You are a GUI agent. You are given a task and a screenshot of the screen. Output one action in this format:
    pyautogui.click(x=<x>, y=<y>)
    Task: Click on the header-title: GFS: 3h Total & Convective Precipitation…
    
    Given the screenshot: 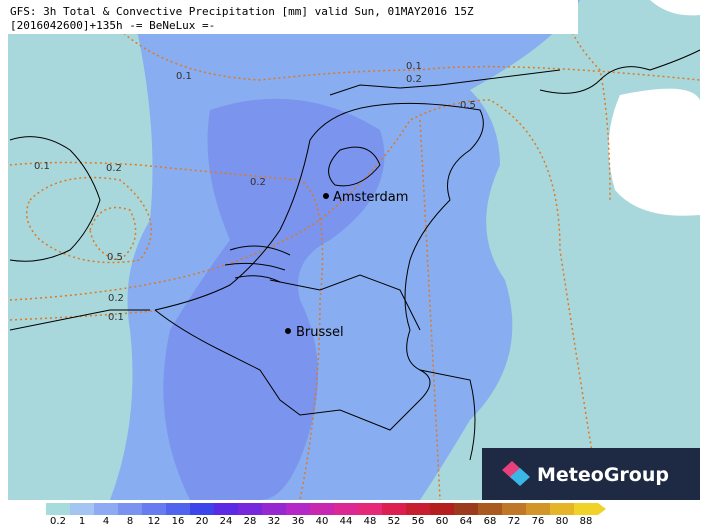 What is the action you would take?
    pyautogui.click(x=242, y=11)
    